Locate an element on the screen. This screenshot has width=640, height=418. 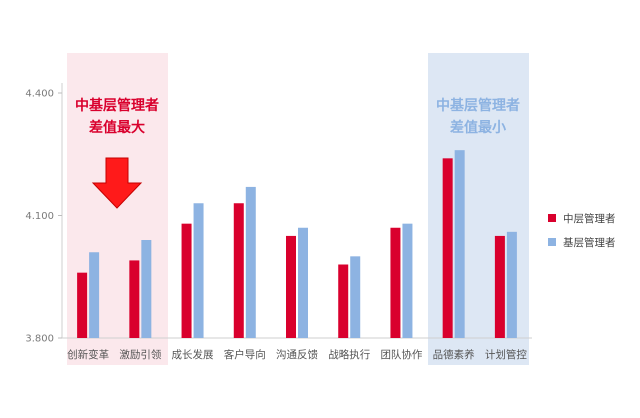
x-category-label: 沟通反馈 is located at coordinates (297, 354).